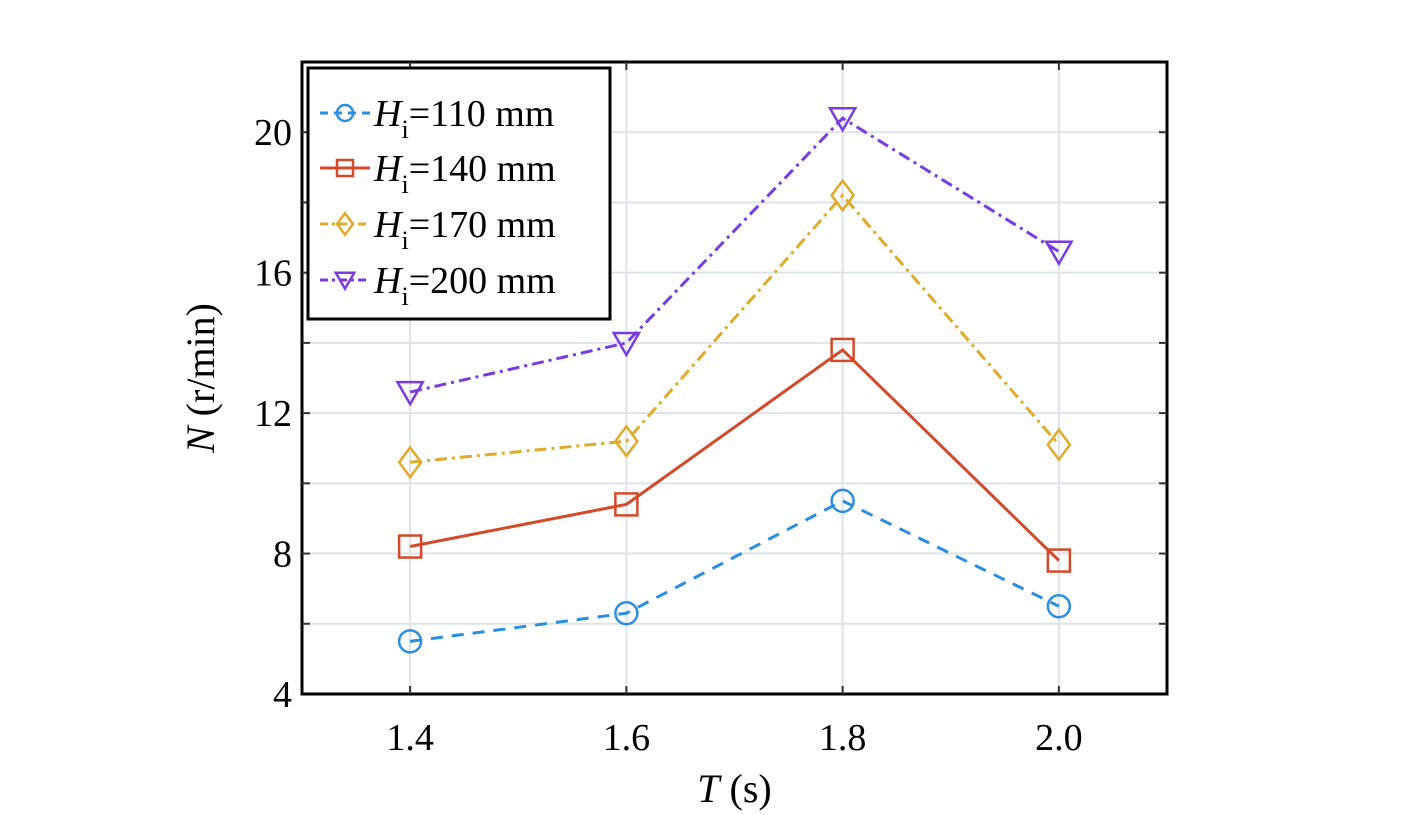 This screenshot has width=1418, height=815. I want to click on legend-label: Hi=170 mm, so click(464, 229).